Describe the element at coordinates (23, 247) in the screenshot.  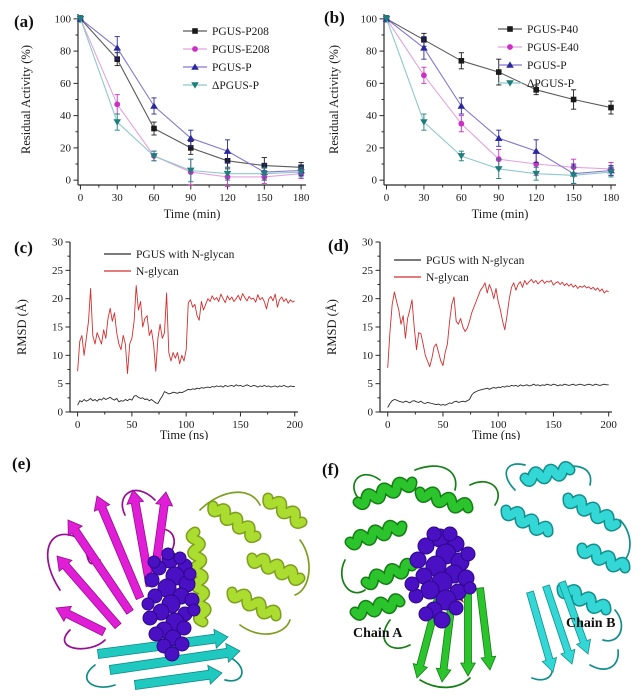
I see `panel-c-label: (c)` at that location.